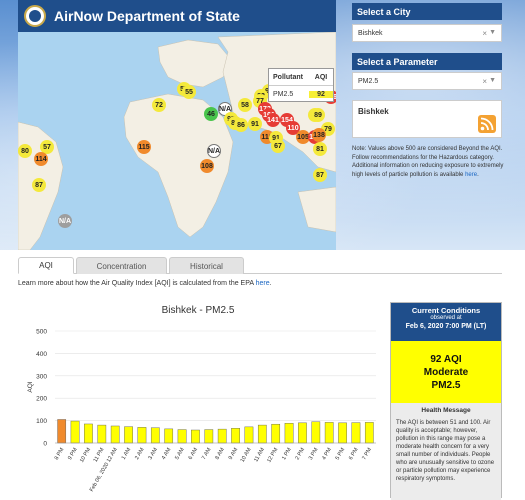 Image resolution: width=525 pixels, height=500 pixels. What do you see at coordinates (147, 16) in the screenshot?
I see `app-title: AirNow Department of State` at bounding box center [147, 16].